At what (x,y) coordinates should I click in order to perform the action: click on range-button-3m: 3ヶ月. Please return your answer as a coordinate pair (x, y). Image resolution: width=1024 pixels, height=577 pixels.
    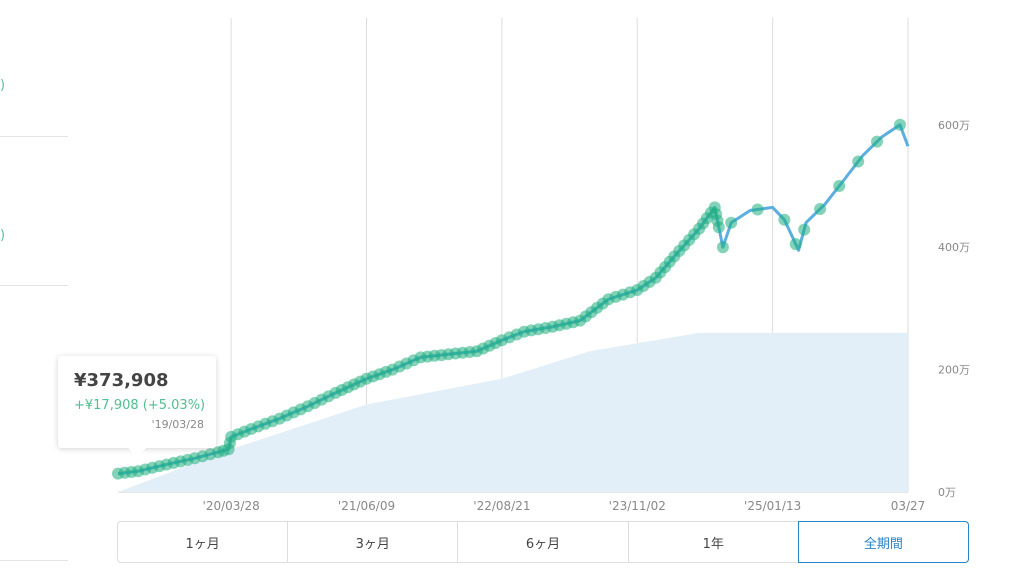
    Looking at the image, I should click on (373, 542).